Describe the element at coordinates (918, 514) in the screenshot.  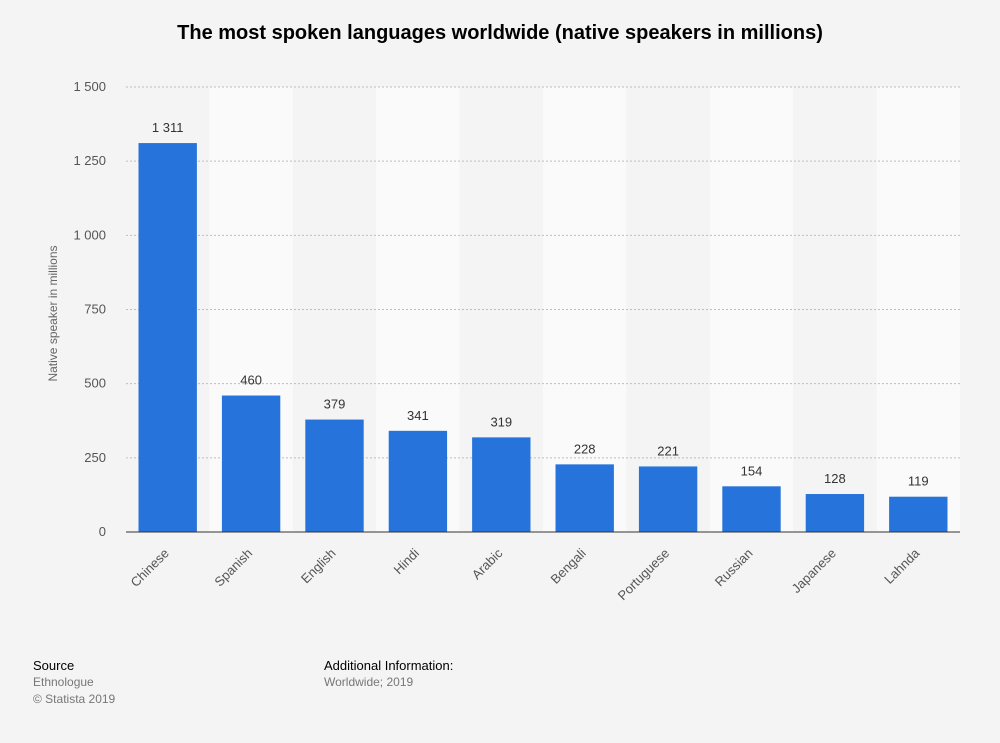
I see `bar-lahnda` at that location.